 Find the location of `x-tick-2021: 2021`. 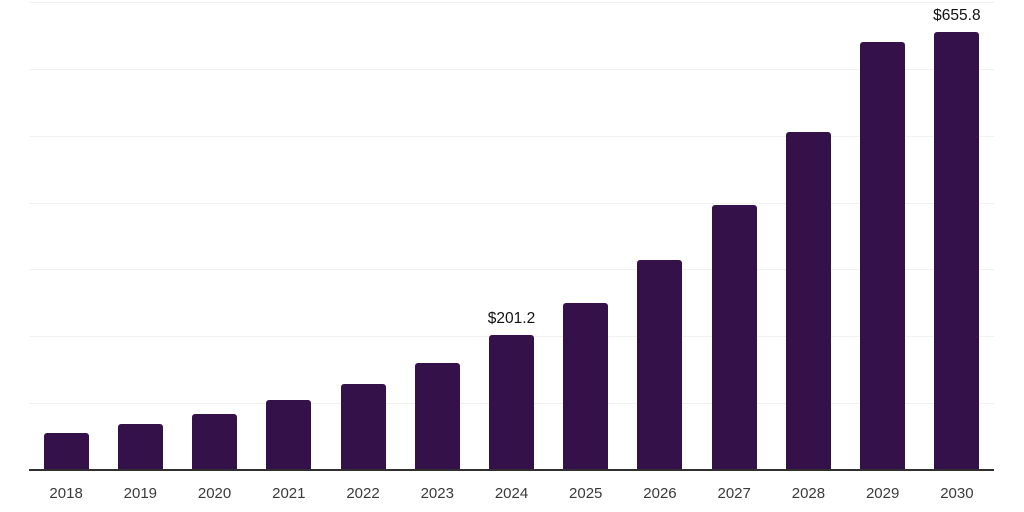

x-tick-2021: 2021 is located at coordinates (289, 493).